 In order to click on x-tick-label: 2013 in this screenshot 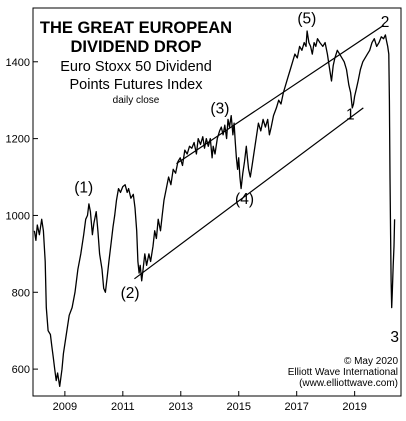, I will do `click(181, 407)`.